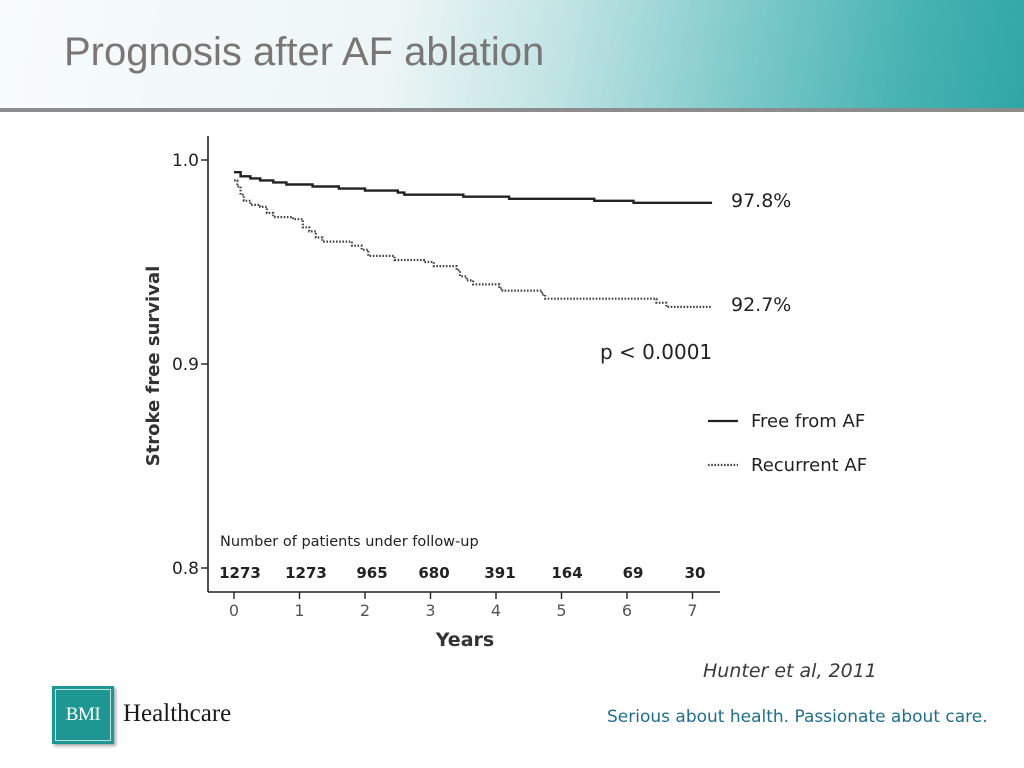 The width and height of the screenshot is (1024, 768). What do you see at coordinates (185, 161) in the screenshot?
I see `y-tick-label: 1.0` at bounding box center [185, 161].